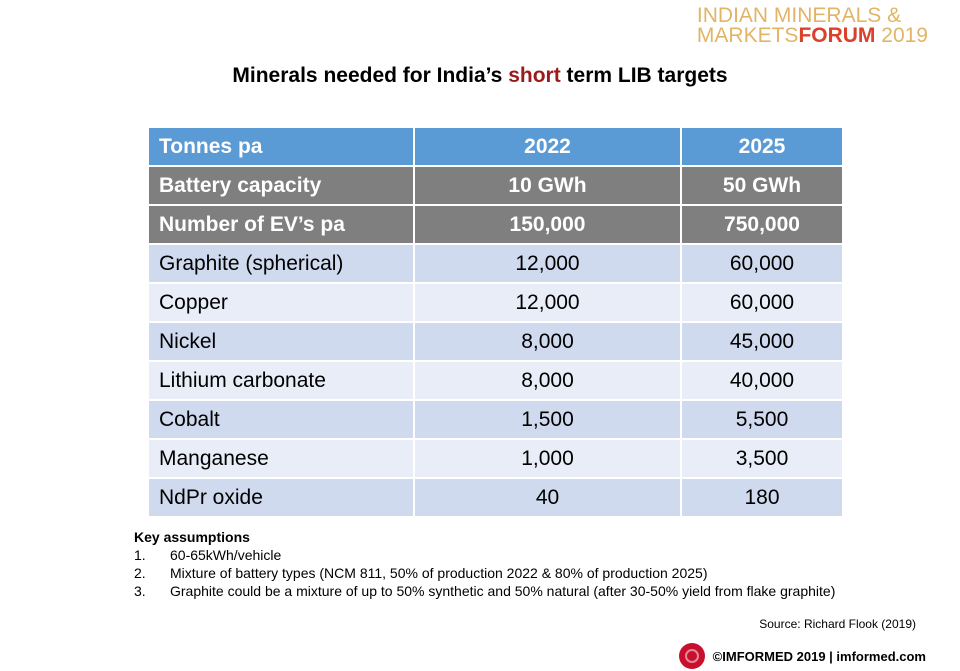 The height and width of the screenshot is (671, 960). Describe the element at coordinates (534, 75) in the screenshot. I see `title-highlight: short` at that location.